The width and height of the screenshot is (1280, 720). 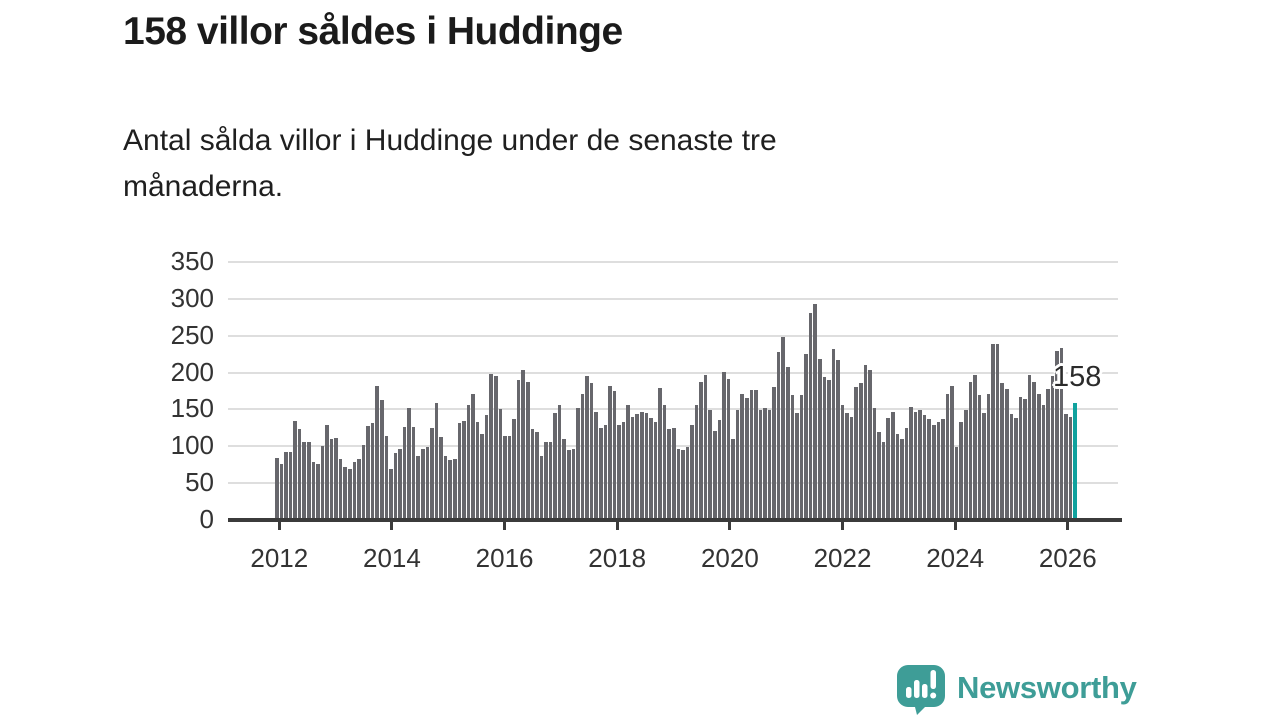 I want to click on x-tick-label-2026: 2026, so click(x=1067, y=558).